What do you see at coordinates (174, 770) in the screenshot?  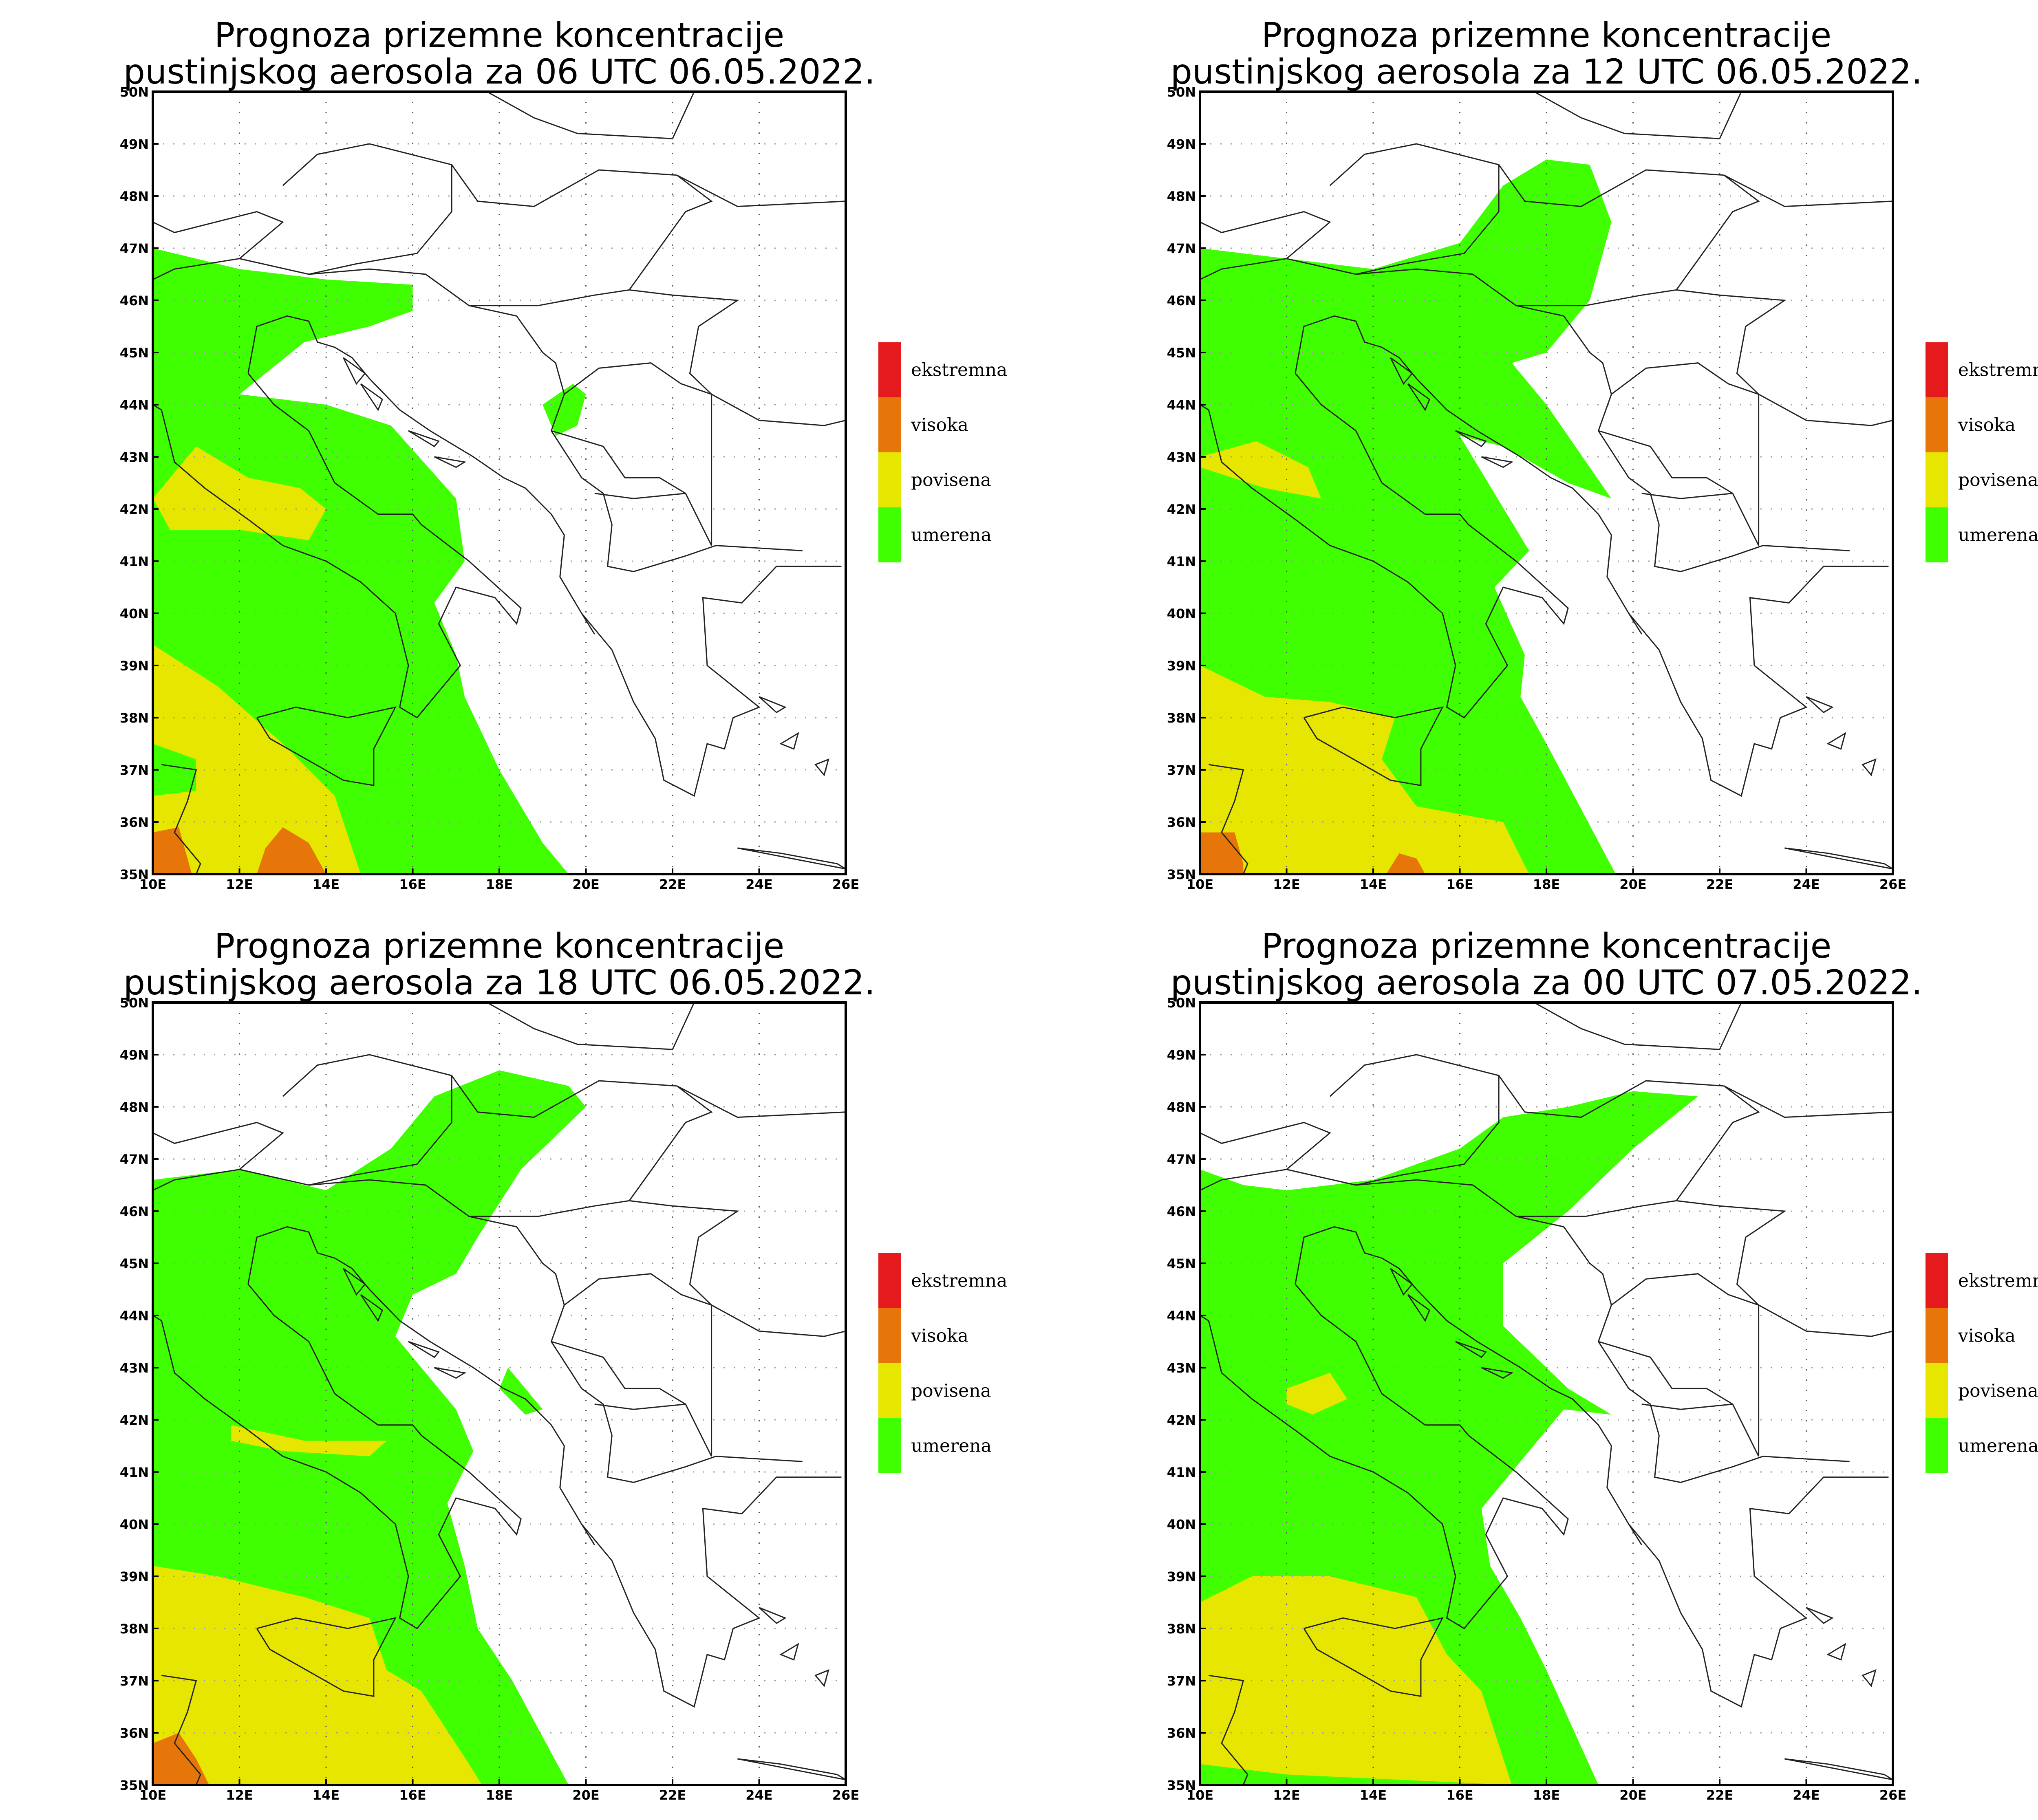 I see `concentration-field-umerena` at bounding box center [174, 770].